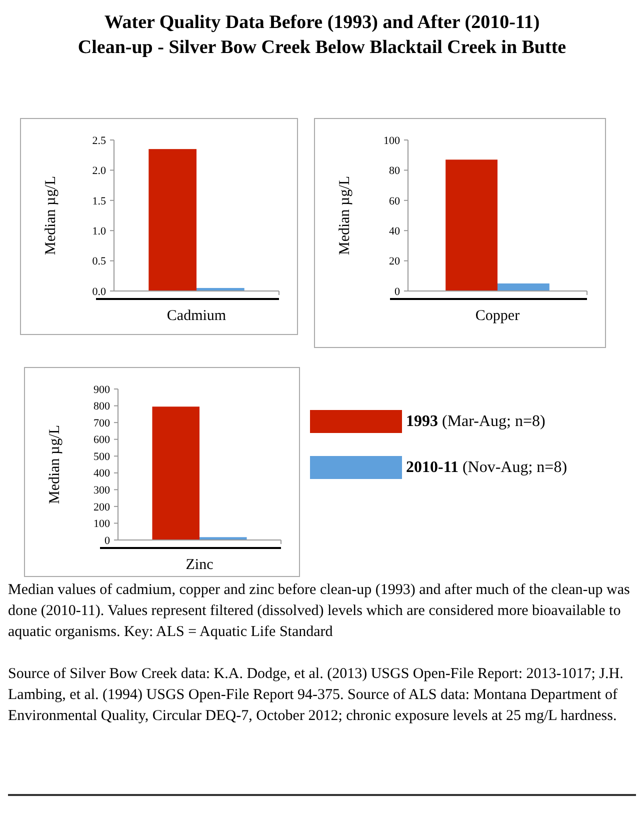 The height and width of the screenshot is (814, 644). What do you see at coordinates (99, 140) in the screenshot?
I see `y-tick-label: 2.5` at bounding box center [99, 140].